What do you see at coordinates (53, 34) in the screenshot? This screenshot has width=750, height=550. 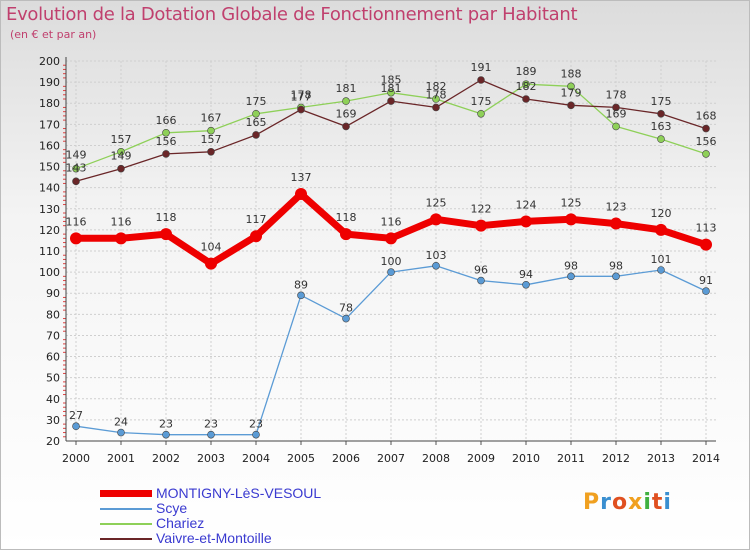 I see `chart-subtitle: (en € et par an)` at bounding box center [53, 34].